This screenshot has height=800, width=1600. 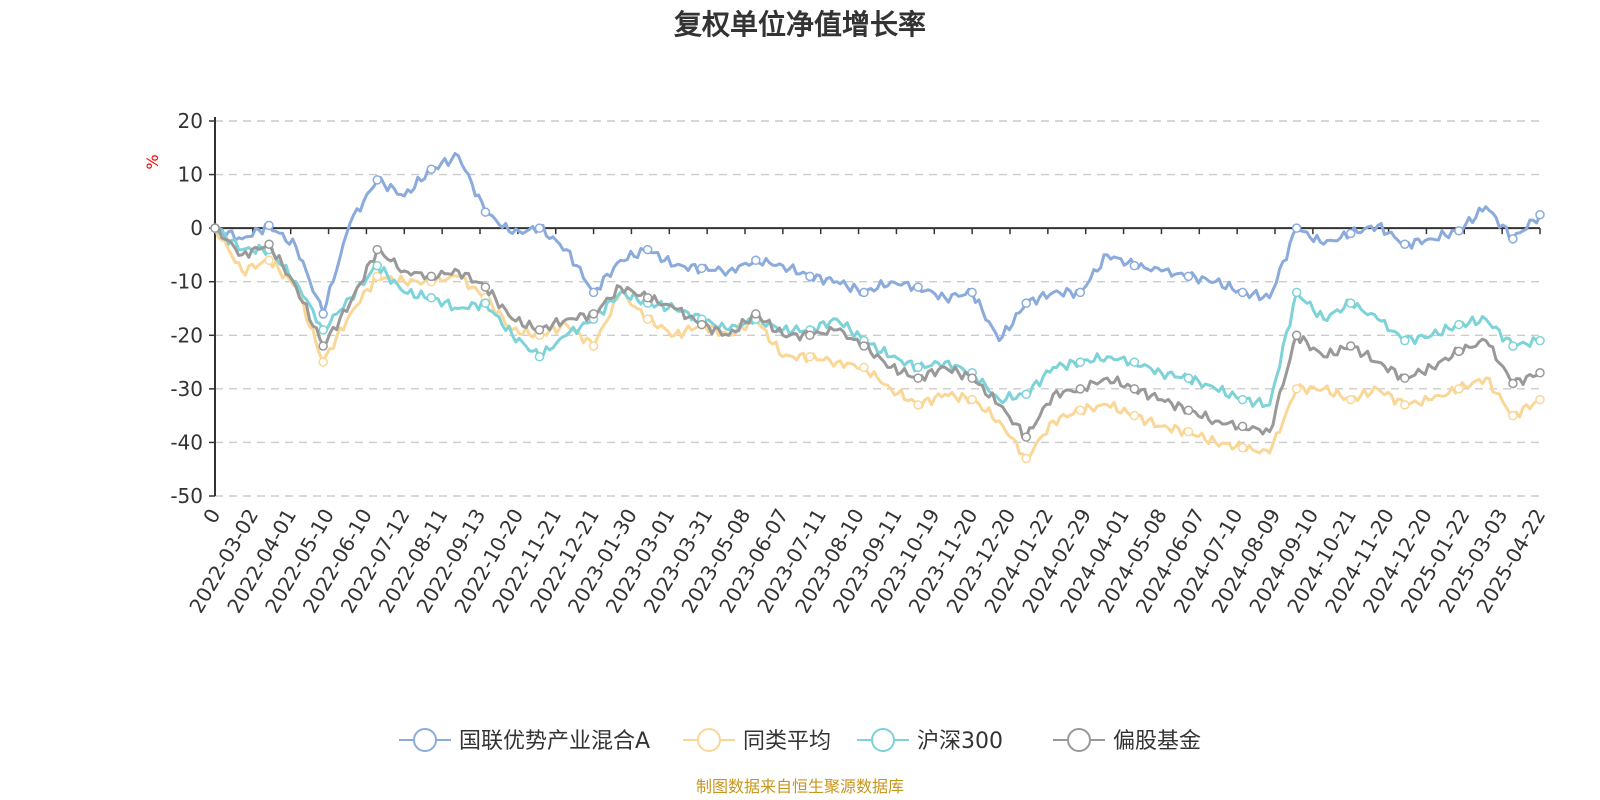 What do you see at coordinates (196, 228) in the screenshot?
I see `y-tick-label: 0` at bounding box center [196, 228].